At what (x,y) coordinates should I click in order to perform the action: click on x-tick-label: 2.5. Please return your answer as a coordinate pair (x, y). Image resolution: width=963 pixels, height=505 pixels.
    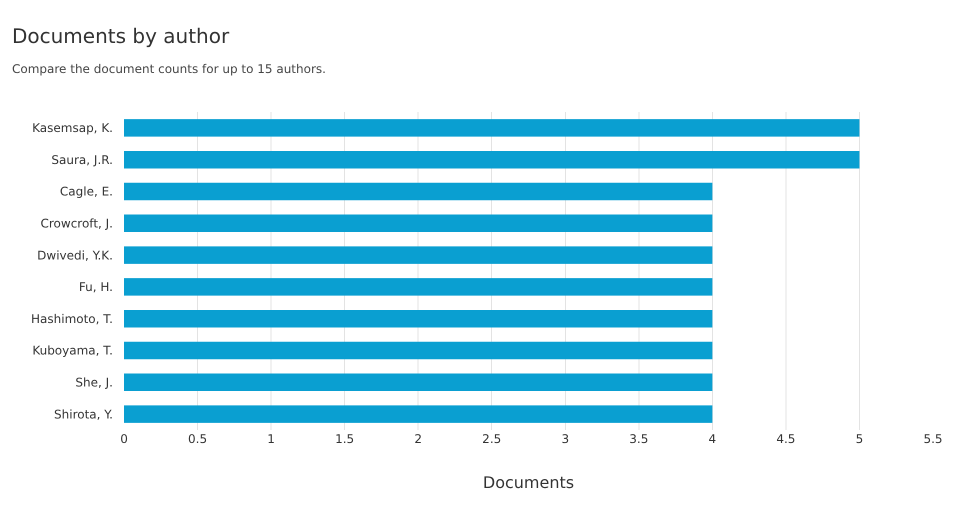
    Looking at the image, I should click on (492, 439).